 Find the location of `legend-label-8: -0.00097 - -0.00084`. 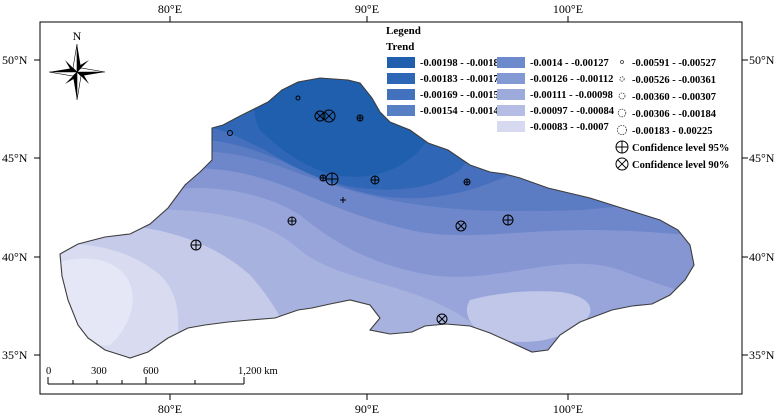

legend-label-8: -0.00097 - -0.00084 is located at coordinates (572, 111).